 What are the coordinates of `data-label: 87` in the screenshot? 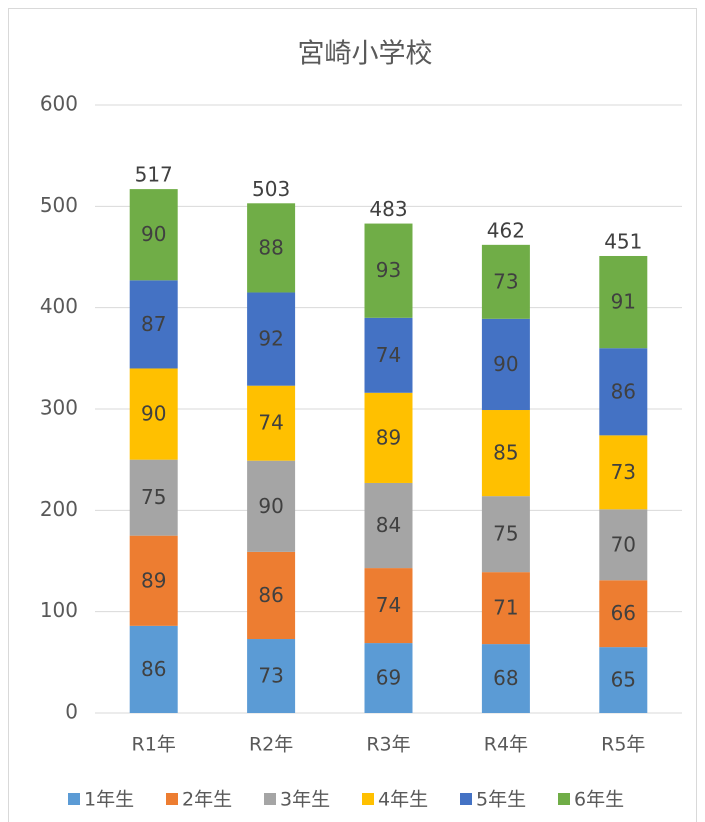 It's located at (153, 324).